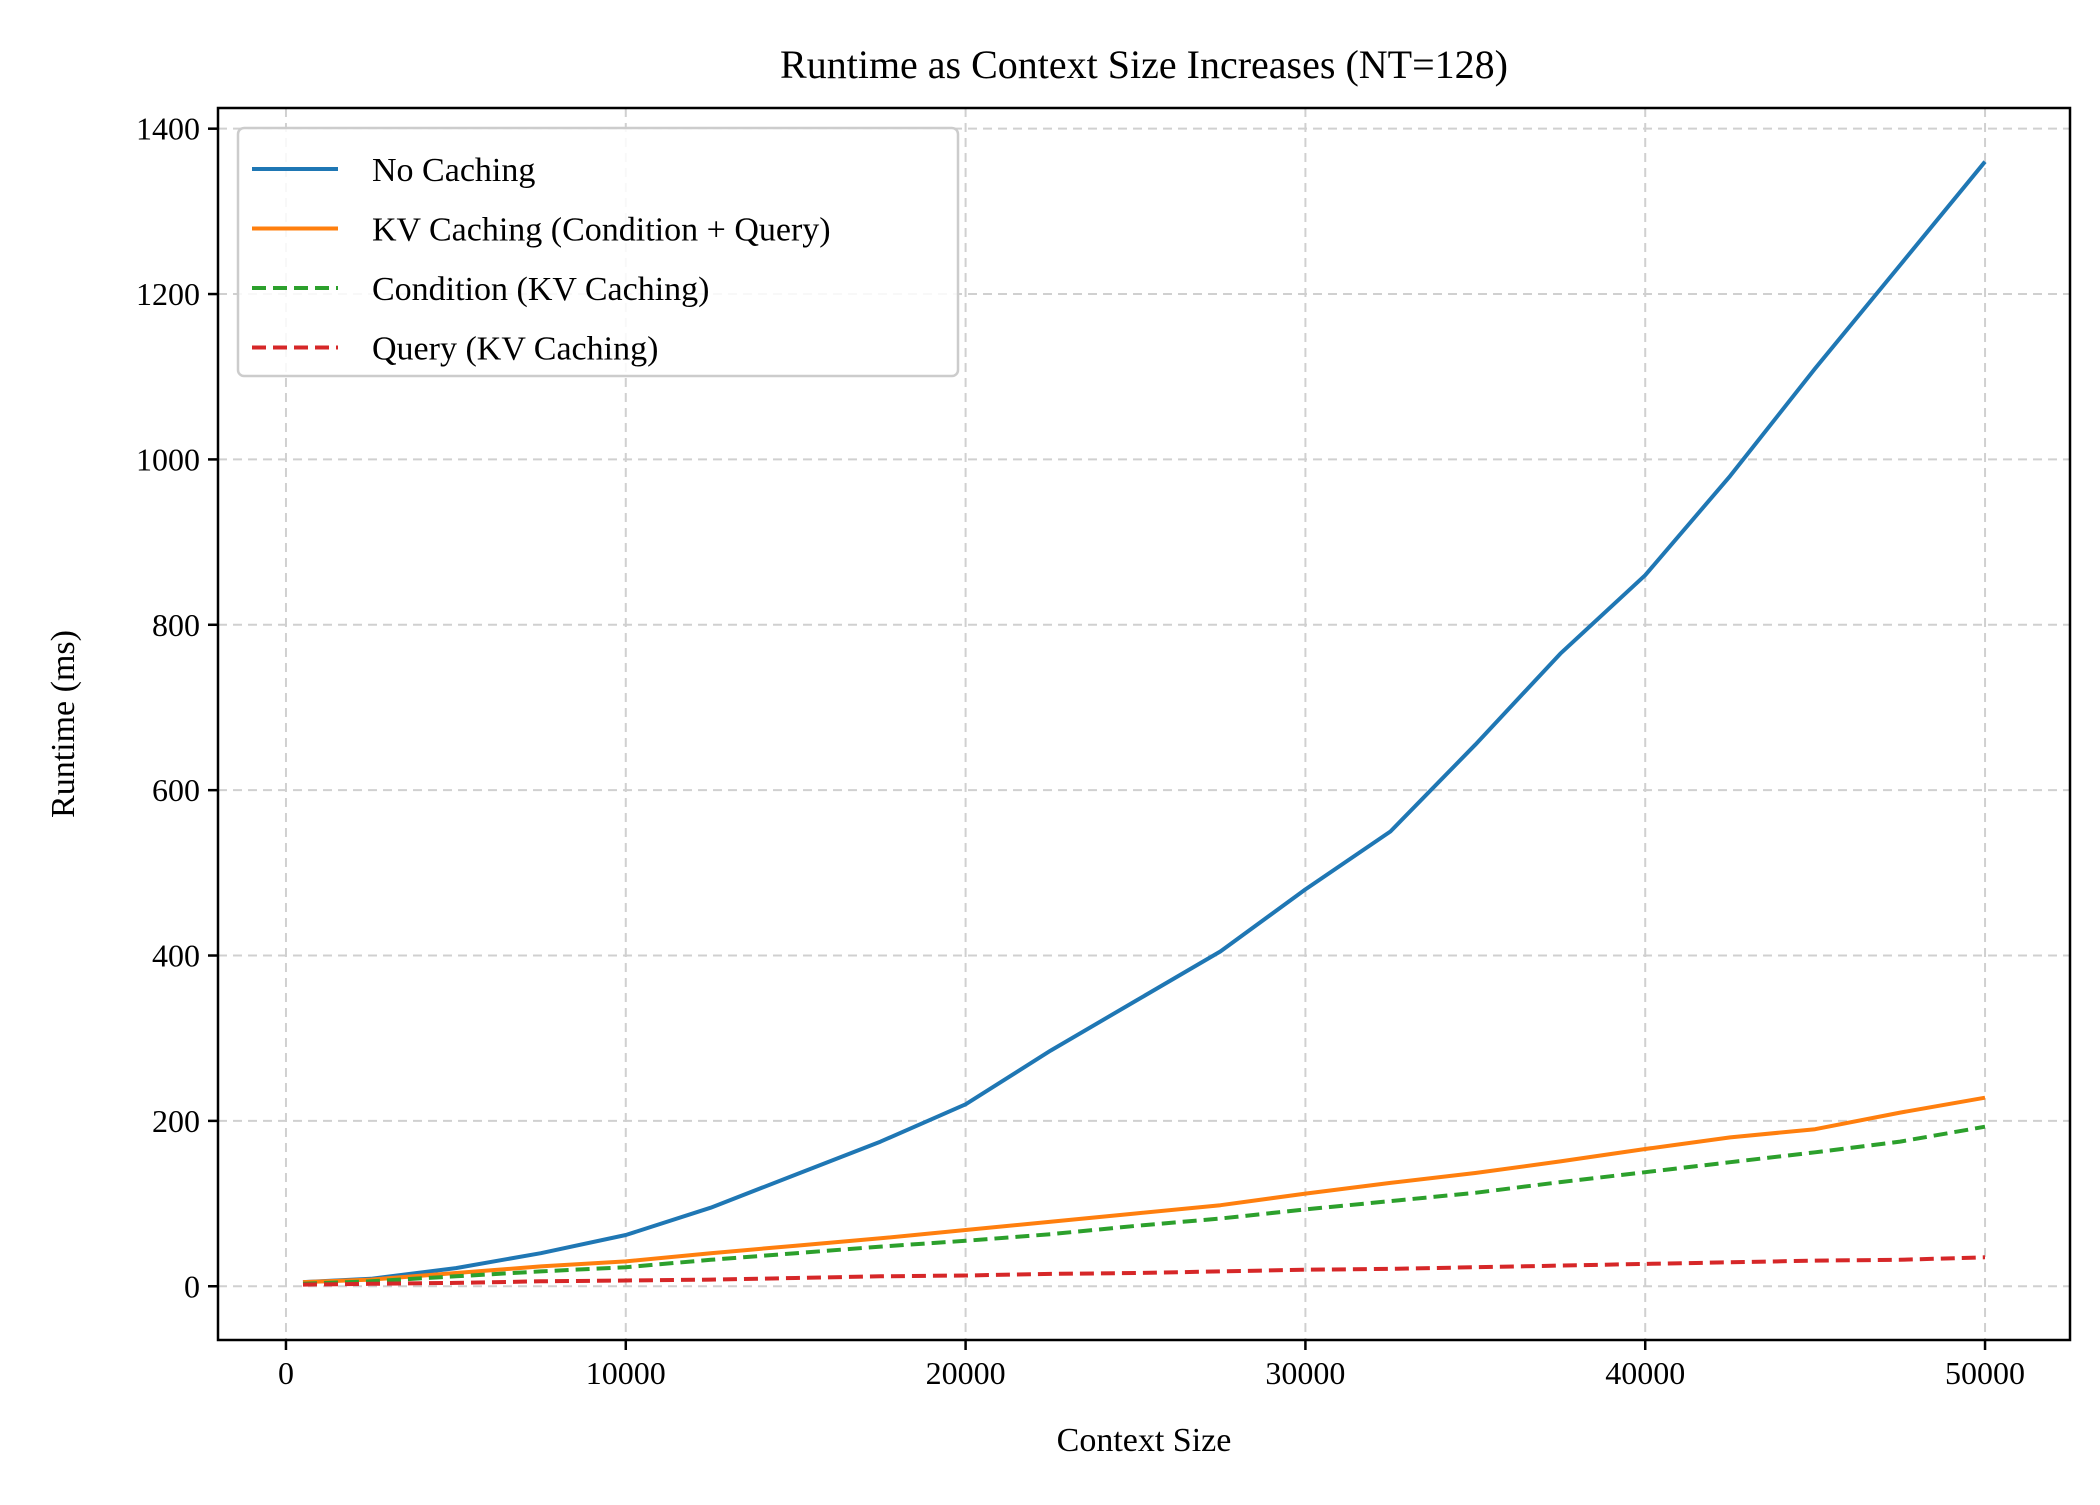 The image size is (2100, 1505). I want to click on x-tick-label: 20000, so click(966, 1373).